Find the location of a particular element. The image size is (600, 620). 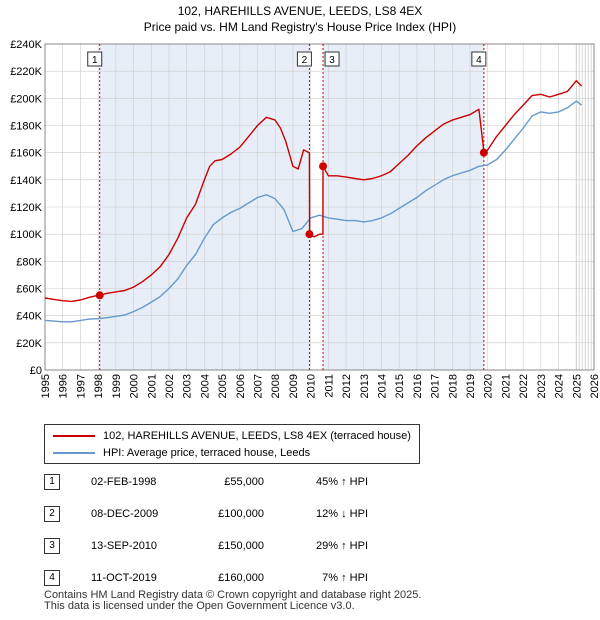

y-tick-label: £60K is located at coordinates (29, 290).